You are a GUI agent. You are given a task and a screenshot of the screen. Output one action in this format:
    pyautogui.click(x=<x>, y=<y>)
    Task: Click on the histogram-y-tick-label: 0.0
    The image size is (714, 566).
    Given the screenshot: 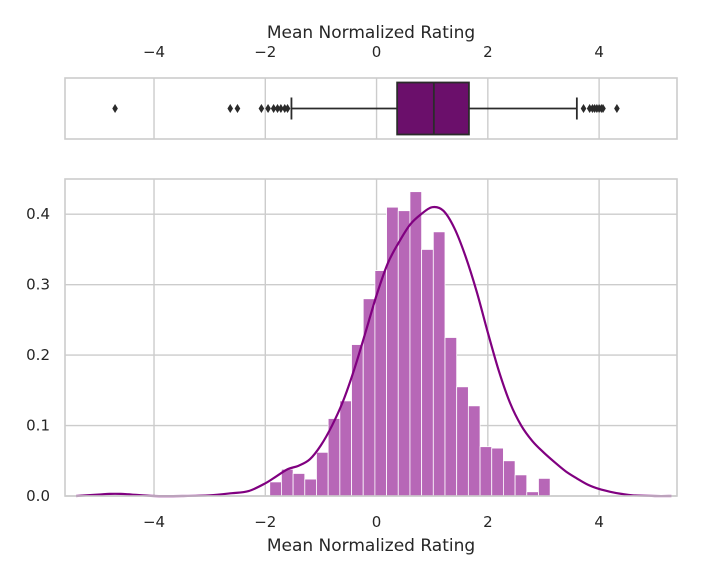 What is the action you would take?
    pyautogui.click(x=38, y=496)
    